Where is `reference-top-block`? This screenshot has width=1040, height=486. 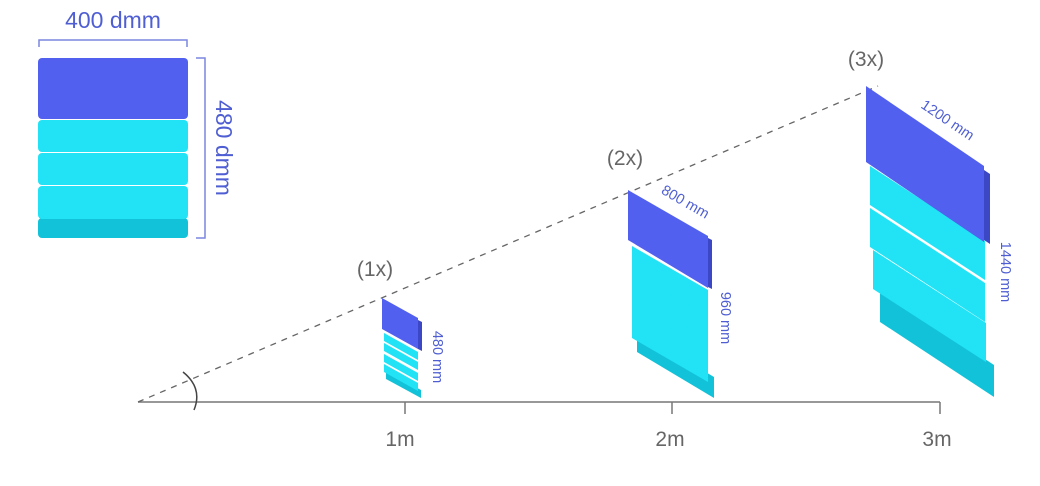
reference-top-block is located at coordinates (113, 88).